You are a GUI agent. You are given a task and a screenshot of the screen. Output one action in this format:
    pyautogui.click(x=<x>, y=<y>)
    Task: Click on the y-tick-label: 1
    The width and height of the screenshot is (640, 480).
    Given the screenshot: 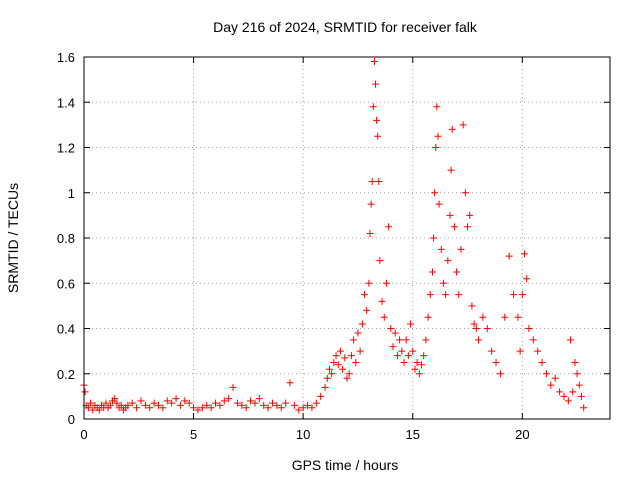 What is the action you would take?
    pyautogui.click(x=71, y=193)
    